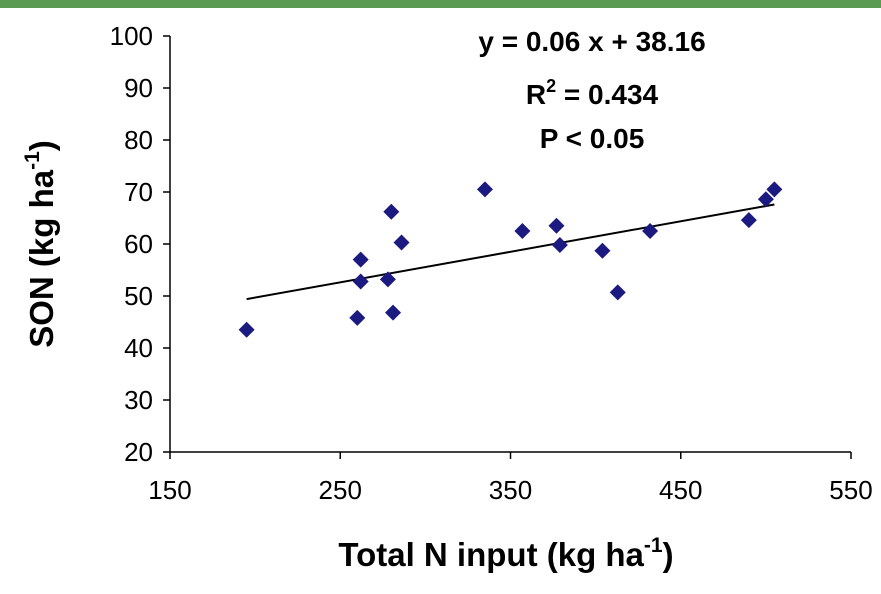 Image resolution: width=881 pixels, height=594 pixels. I want to click on x-axis-title-superscript: -1, so click(653, 545).